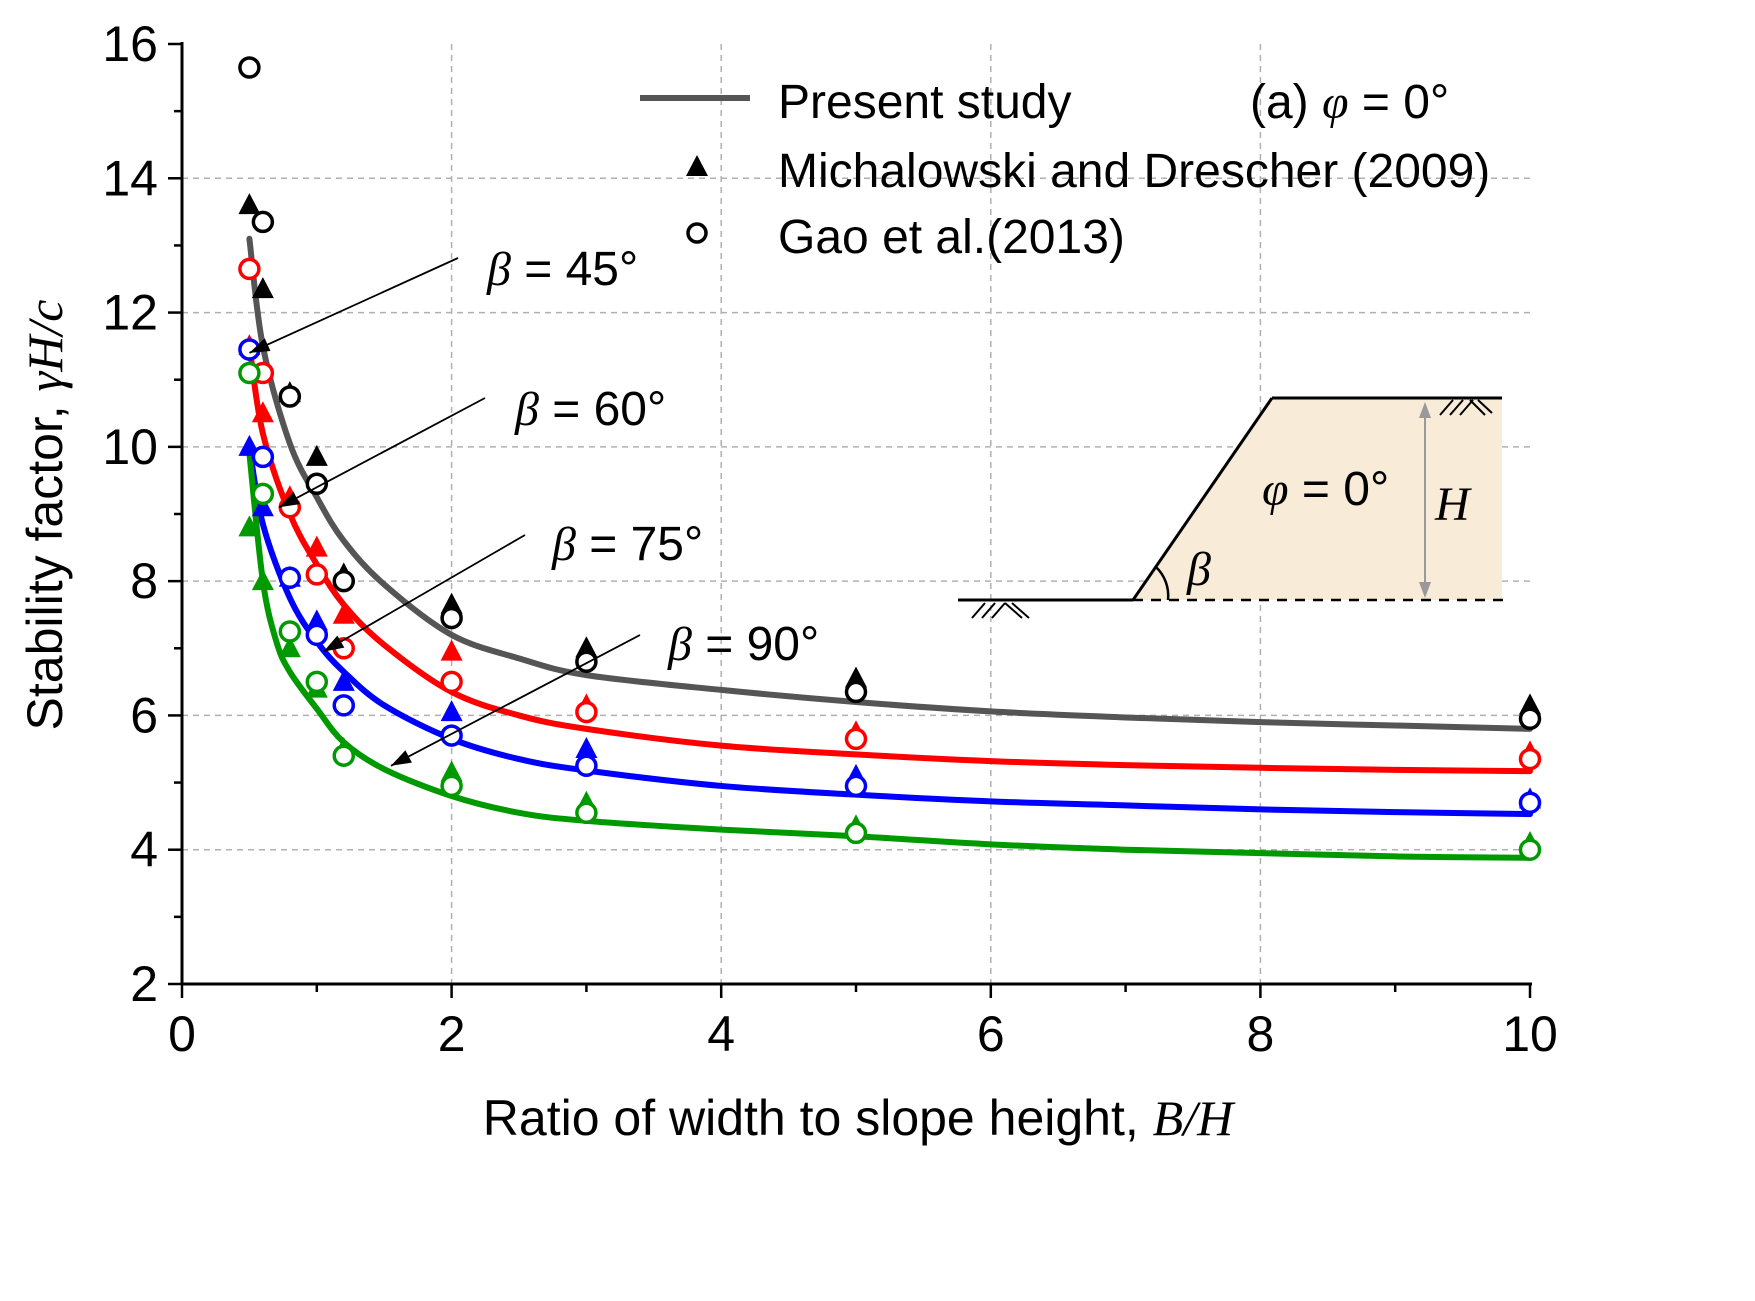  I want to click on slope-face-line, so click(1202, 499).